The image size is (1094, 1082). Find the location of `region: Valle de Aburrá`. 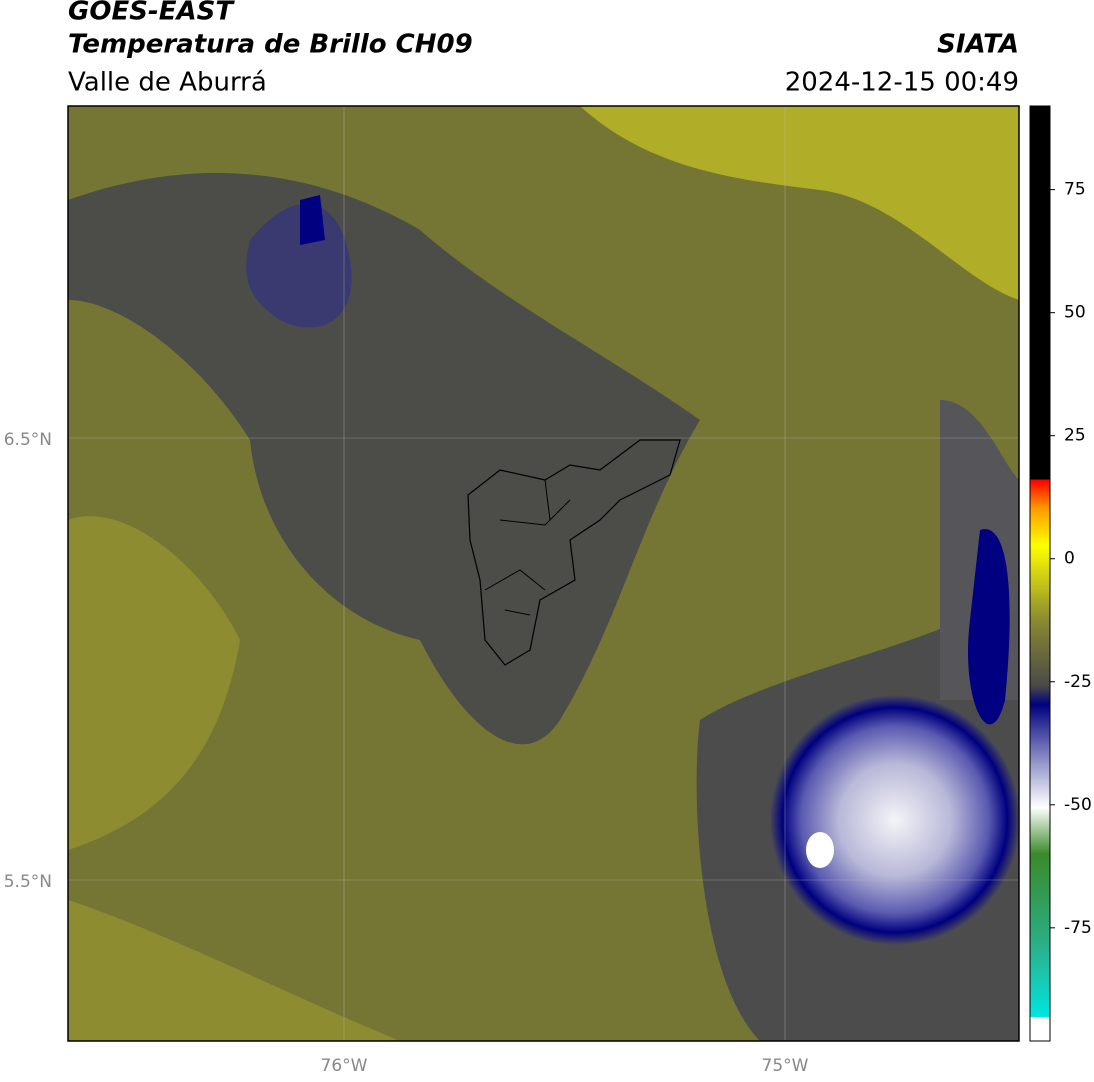

region: Valle de Aburrá is located at coordinates (167, 83).